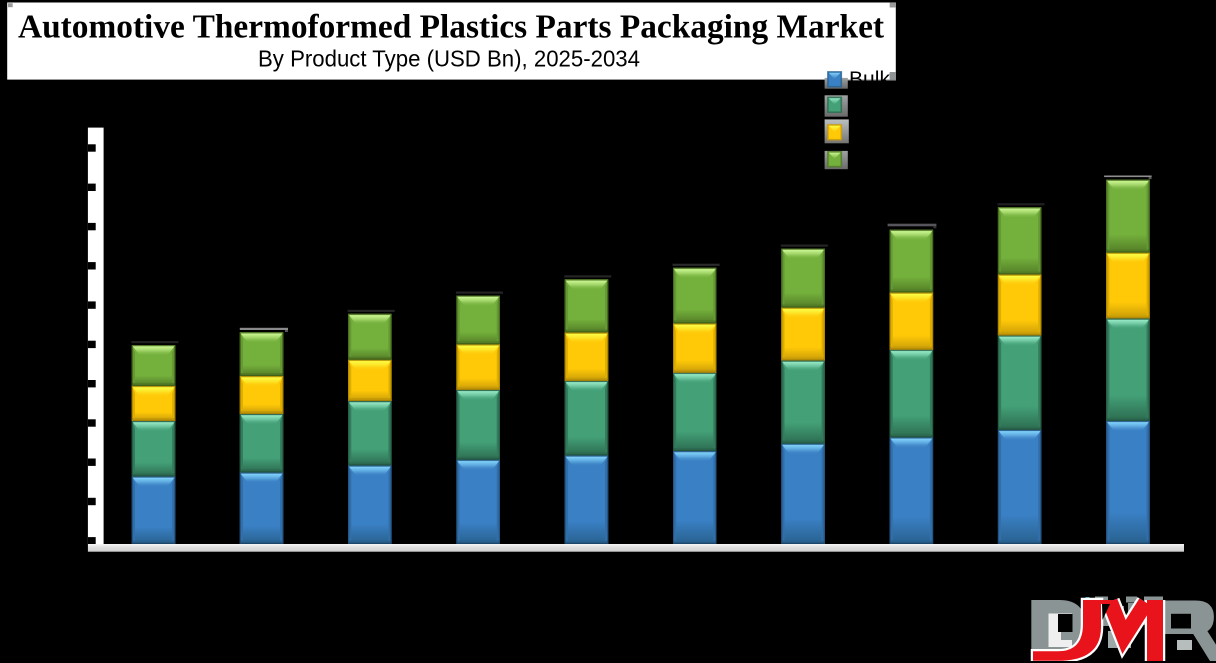  I want to click on svg-text: Bulk, so click(870, 80).